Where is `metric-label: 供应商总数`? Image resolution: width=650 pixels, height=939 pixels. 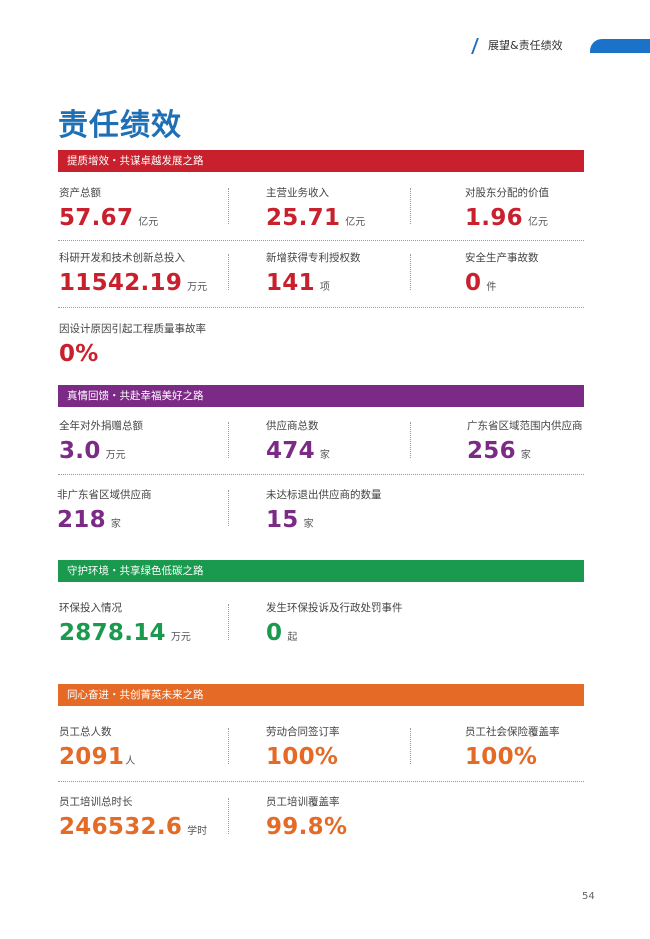
metric-label: 供应商总数 is located at coordinates (292, 426).